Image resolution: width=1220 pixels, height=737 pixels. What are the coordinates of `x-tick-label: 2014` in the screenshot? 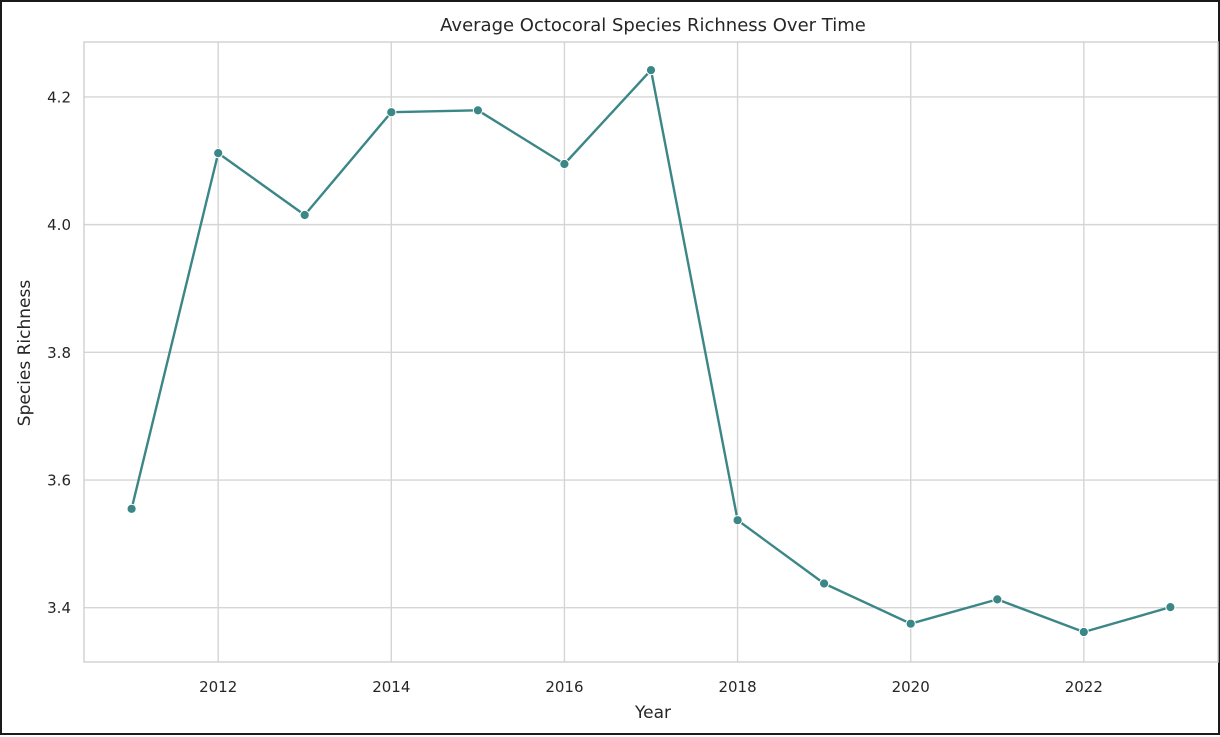 It's located at (391, 687).